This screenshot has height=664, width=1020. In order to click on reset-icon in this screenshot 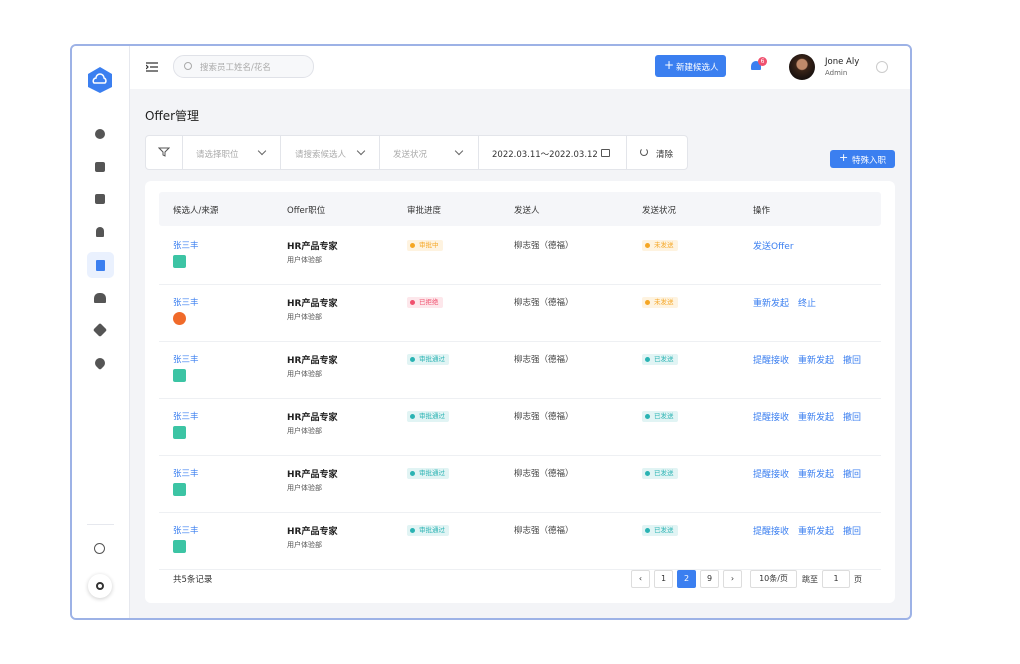, I will do `click(644, 152)`.